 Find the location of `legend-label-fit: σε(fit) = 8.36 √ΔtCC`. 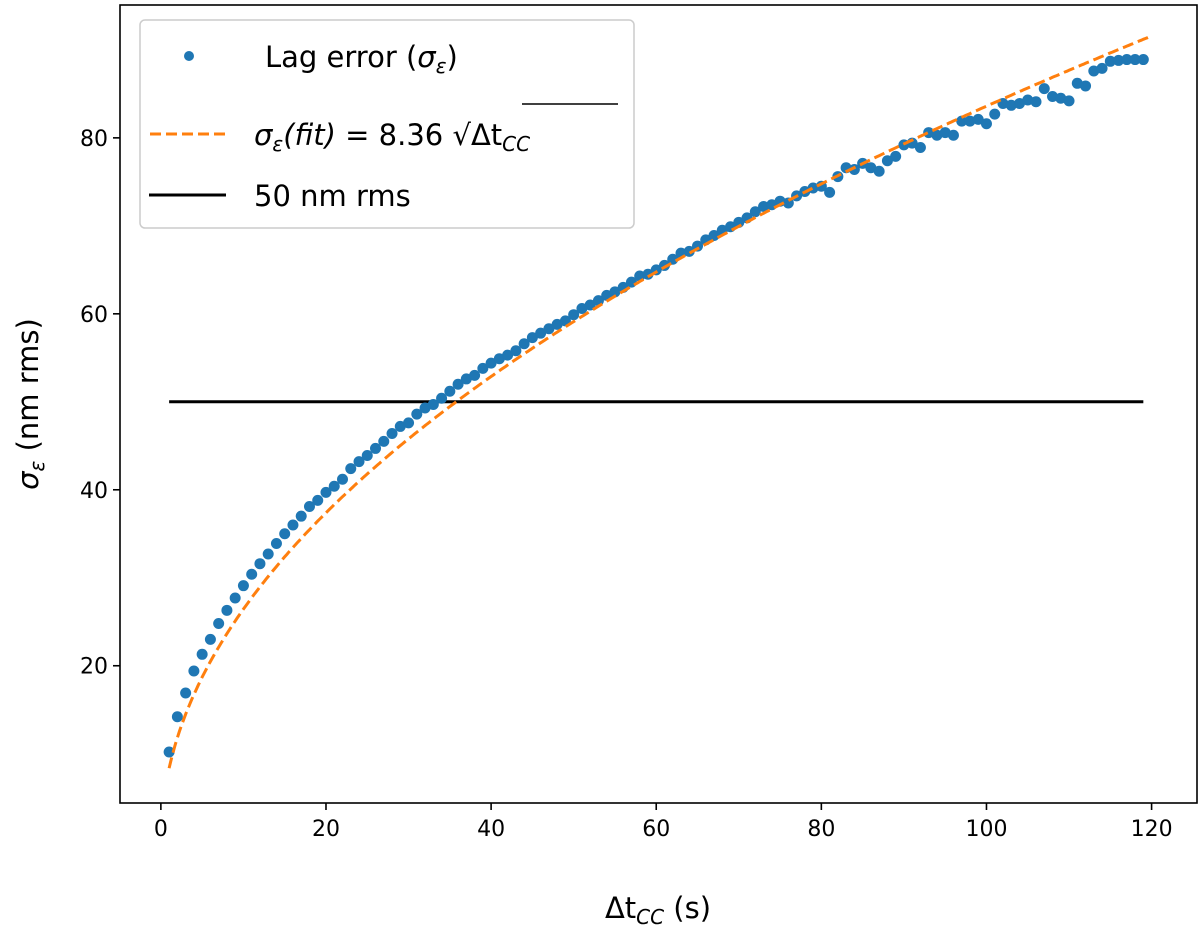

legend-label-fit: σε(fit) = 8.36 √ΔtCC is located at coordinates (392, 137).